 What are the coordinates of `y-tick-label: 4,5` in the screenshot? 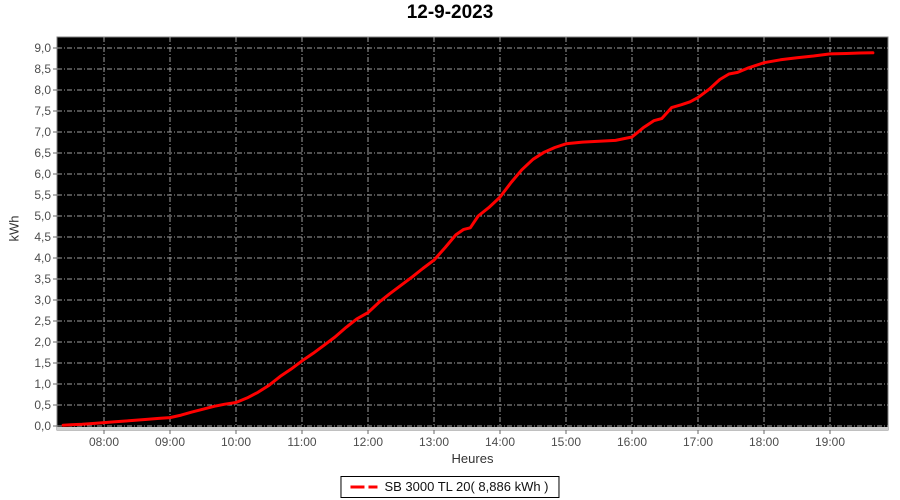 It's located at (42, 237).